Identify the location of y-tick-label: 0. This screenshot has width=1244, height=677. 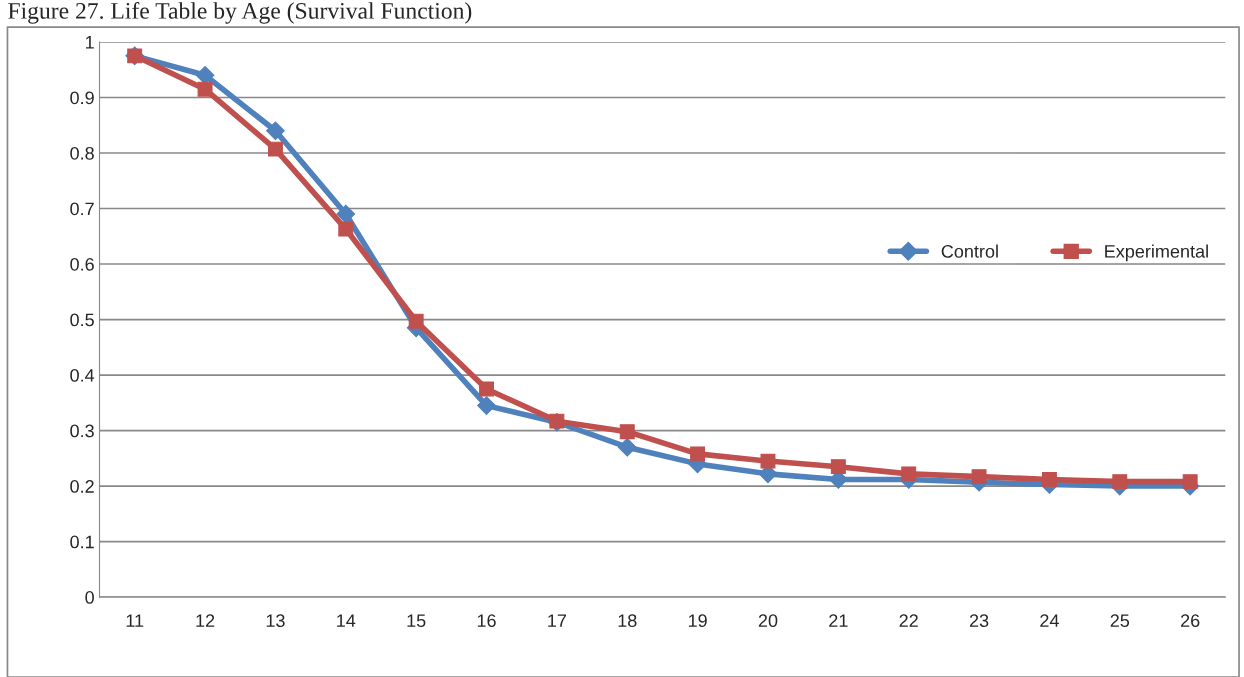
(89, 597).